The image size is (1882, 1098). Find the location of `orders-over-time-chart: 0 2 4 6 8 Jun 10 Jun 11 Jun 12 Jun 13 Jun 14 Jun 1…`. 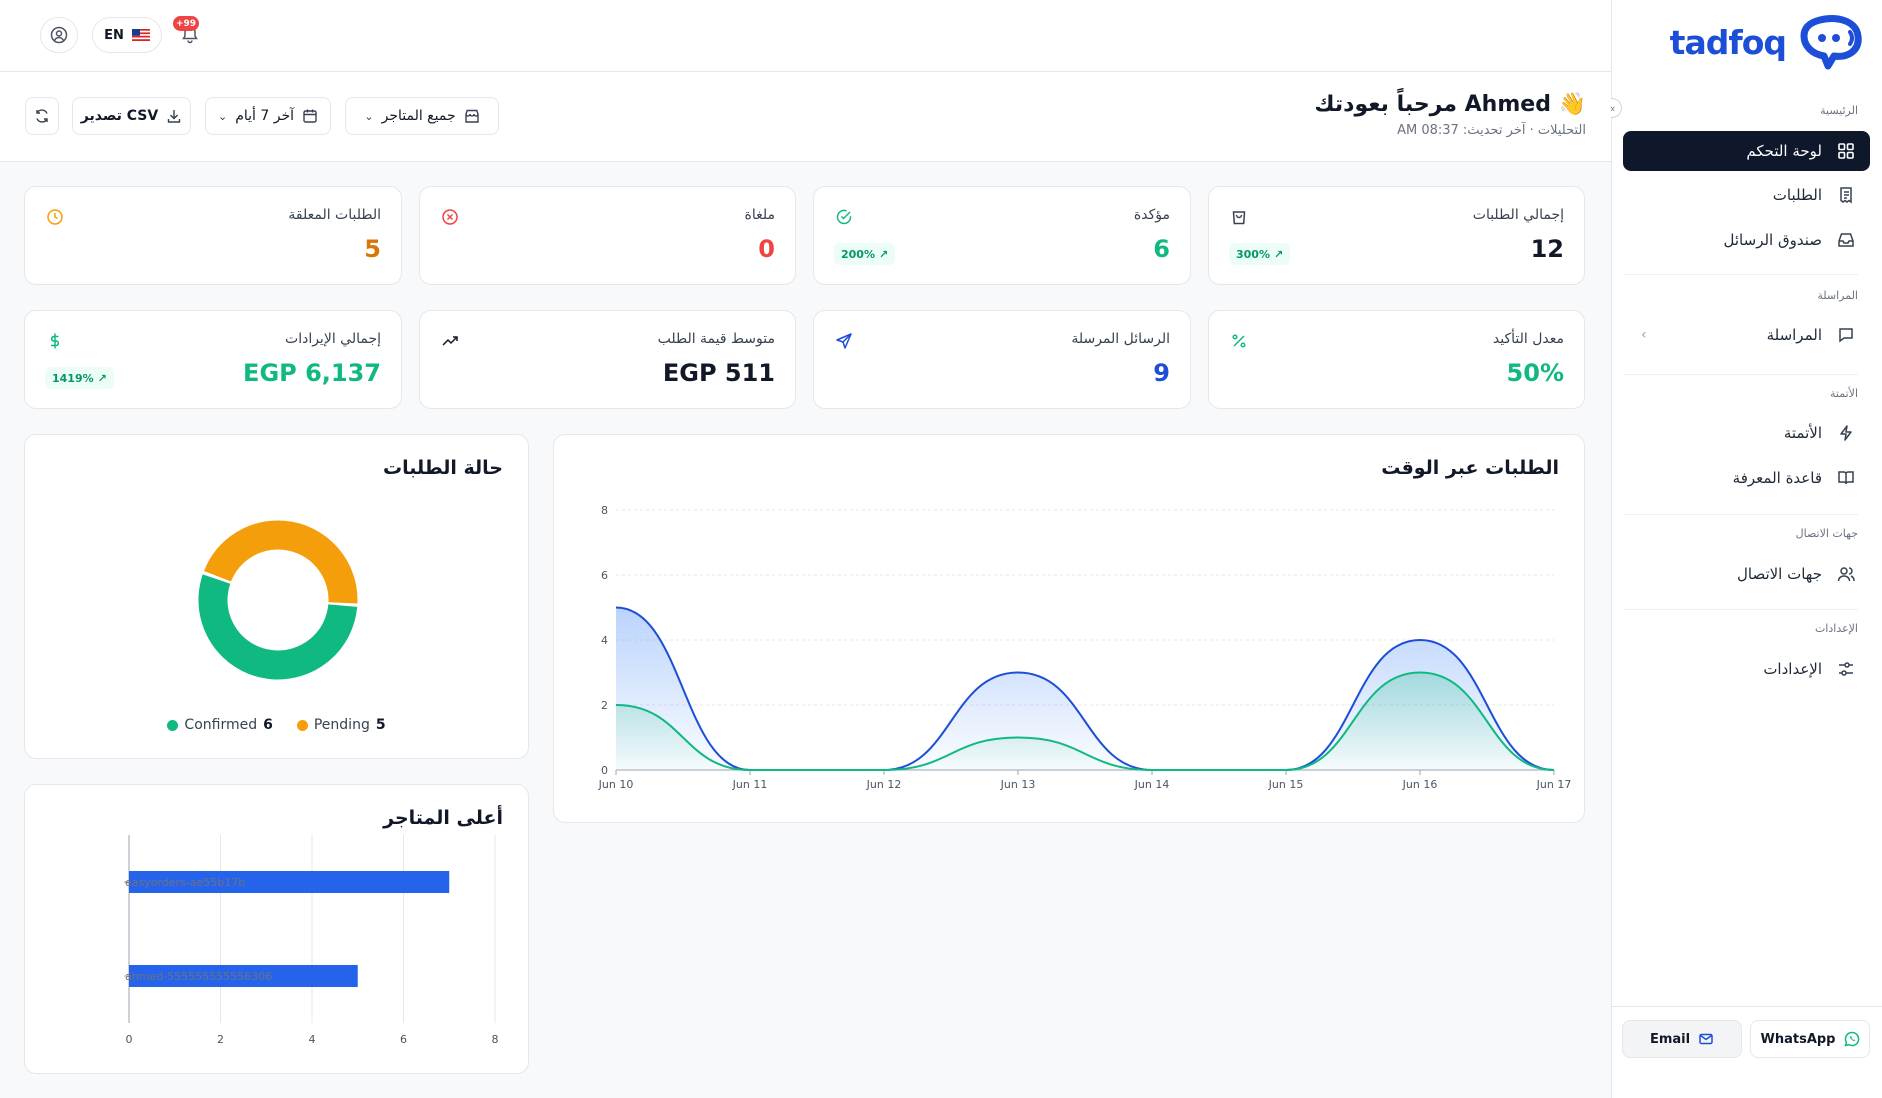

orders-over-time-chart: 0 2 4 6 8 Jun 10 Jun 11 Jun 12 Jun 13 Jun 14 Jun 1… is located at coordinates (1085, 647).